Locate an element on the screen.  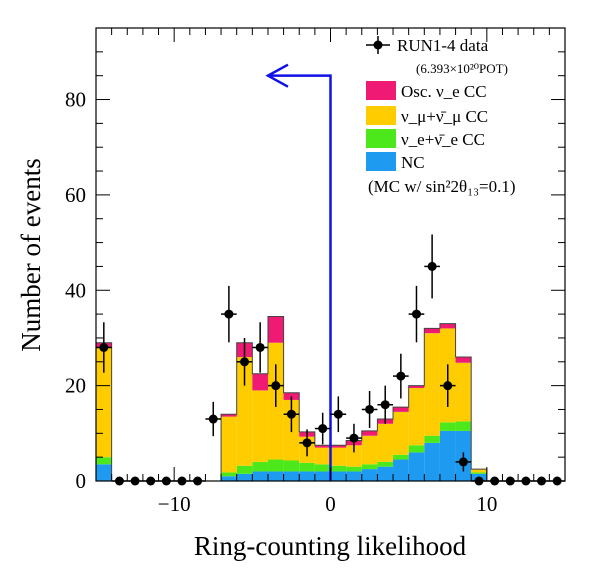
bar-s2-bin19 is located at coordinates (401, 433).